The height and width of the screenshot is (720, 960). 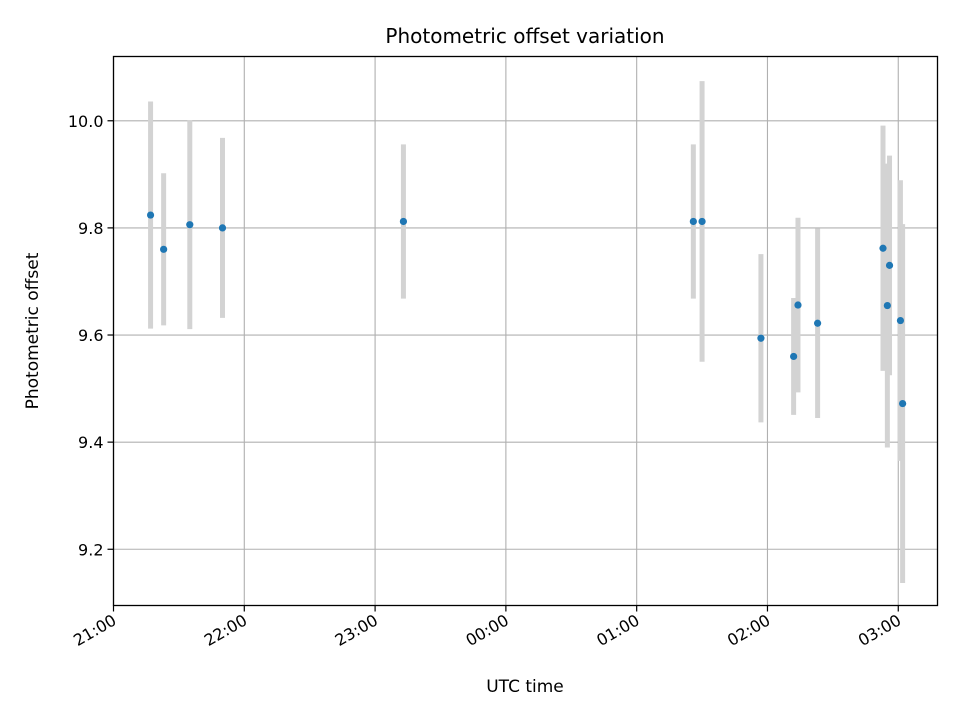 What do you see at coordinates (33, 330) in the screenshot?
I see `y-axis-label: Photometric offset` at bounding box center [33, 330].